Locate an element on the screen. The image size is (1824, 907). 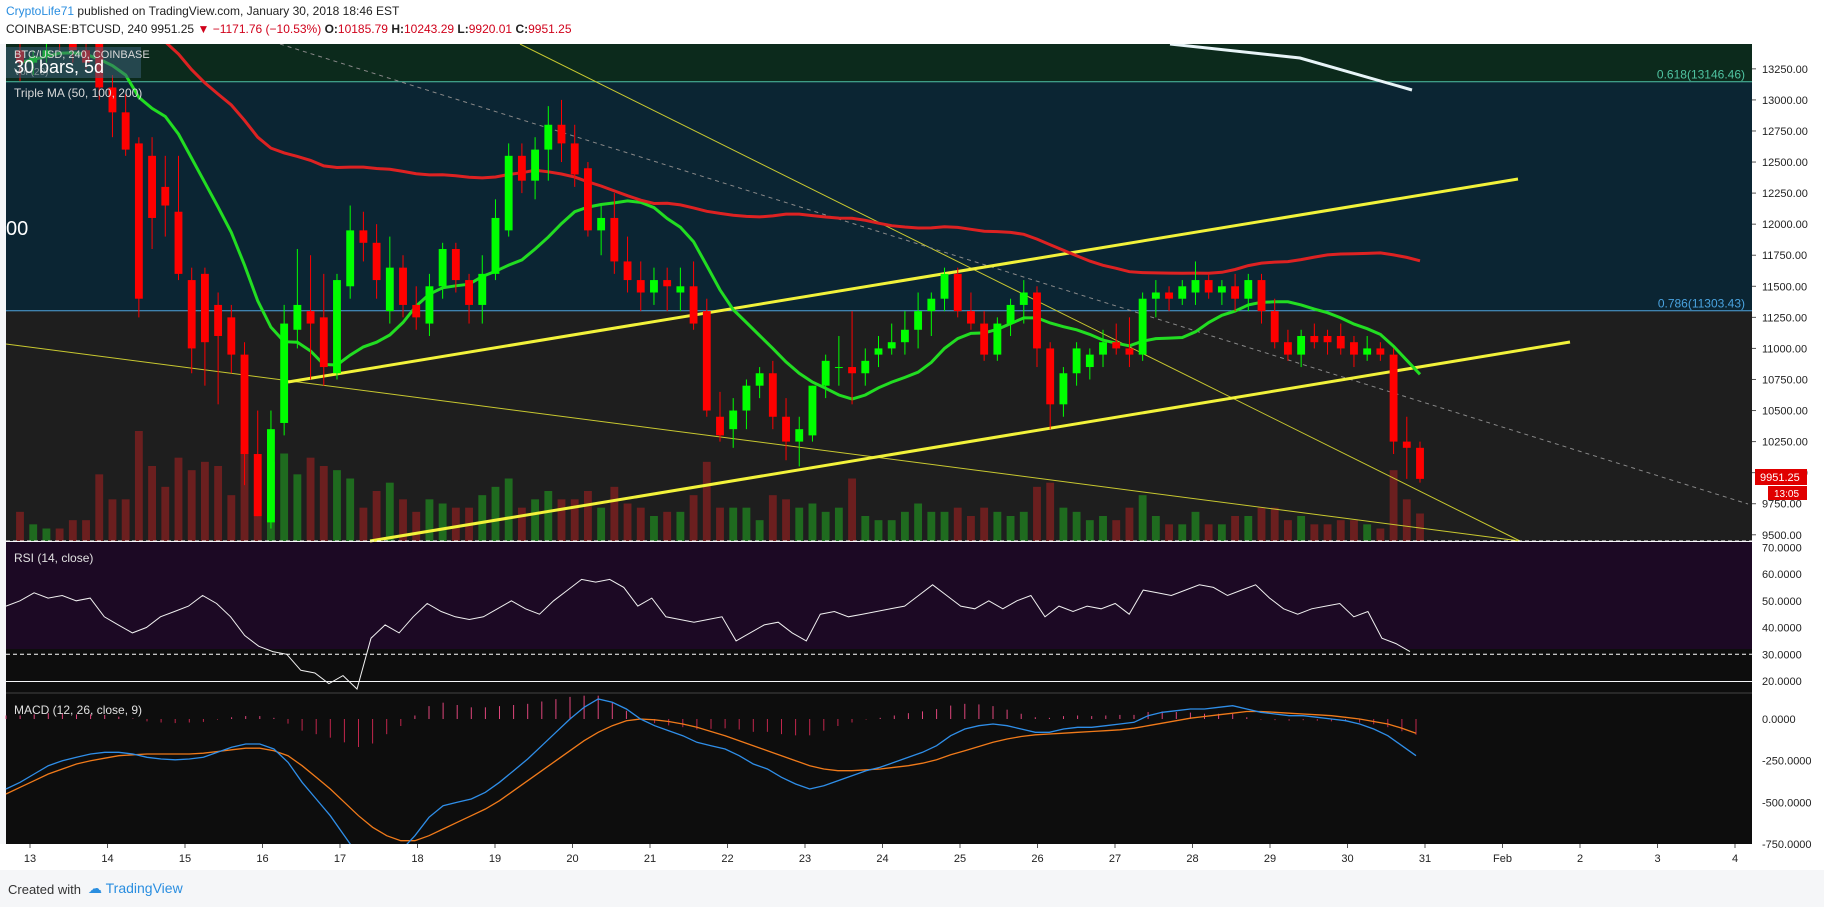
bars-label: 30 bars, 5d is located at coordinates (59, 67).